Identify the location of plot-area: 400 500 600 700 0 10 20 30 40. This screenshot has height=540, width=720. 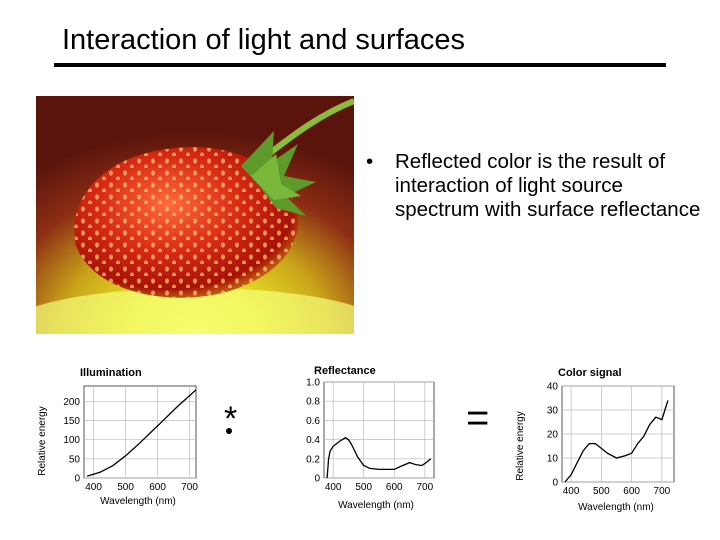
(611, 439).